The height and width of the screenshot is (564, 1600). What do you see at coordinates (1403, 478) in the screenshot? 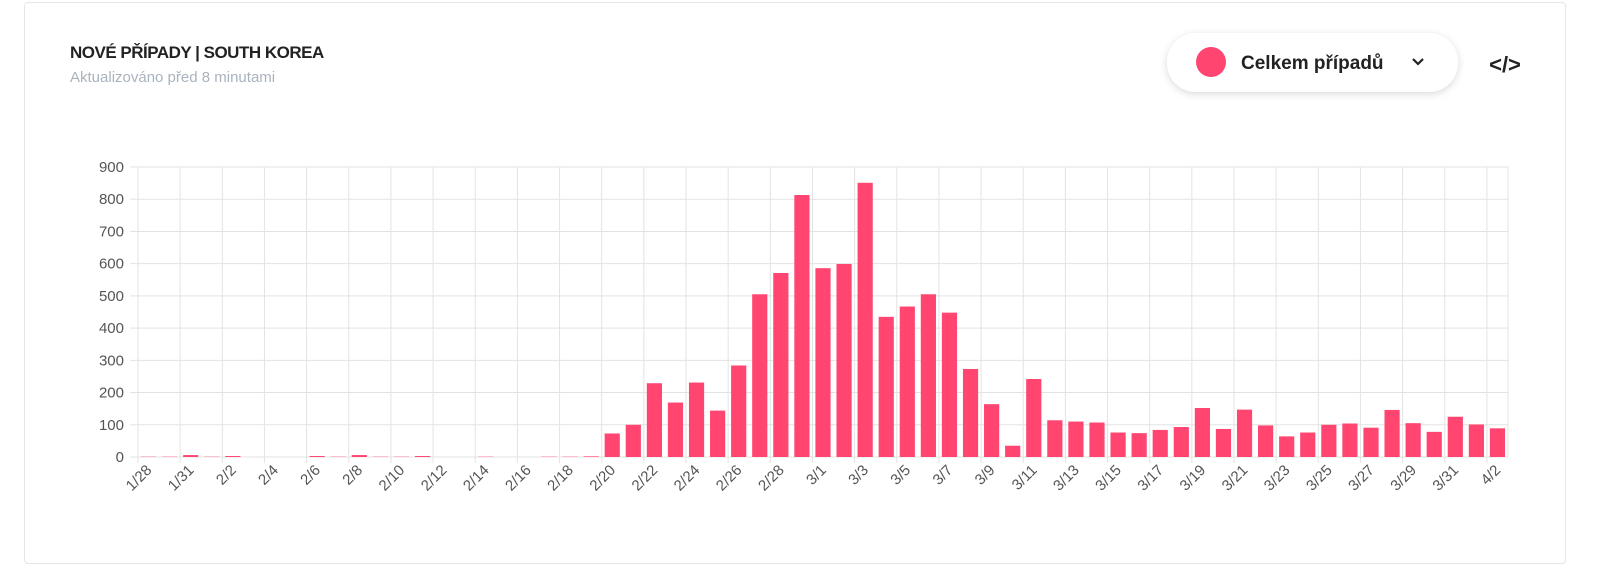
I see `x-tick-label: 3/29` at bounding box center [1403, 478].